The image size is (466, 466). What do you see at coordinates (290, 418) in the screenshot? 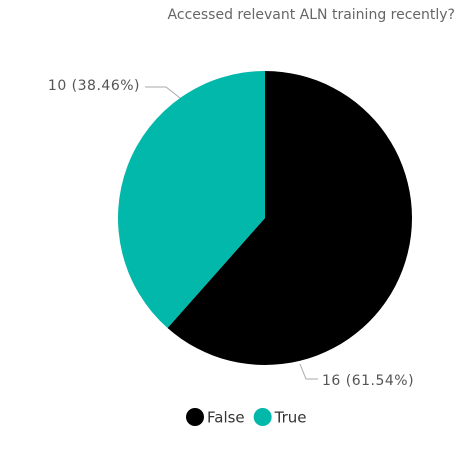
I see `legend-label: True` at bounding box center [290, 418].